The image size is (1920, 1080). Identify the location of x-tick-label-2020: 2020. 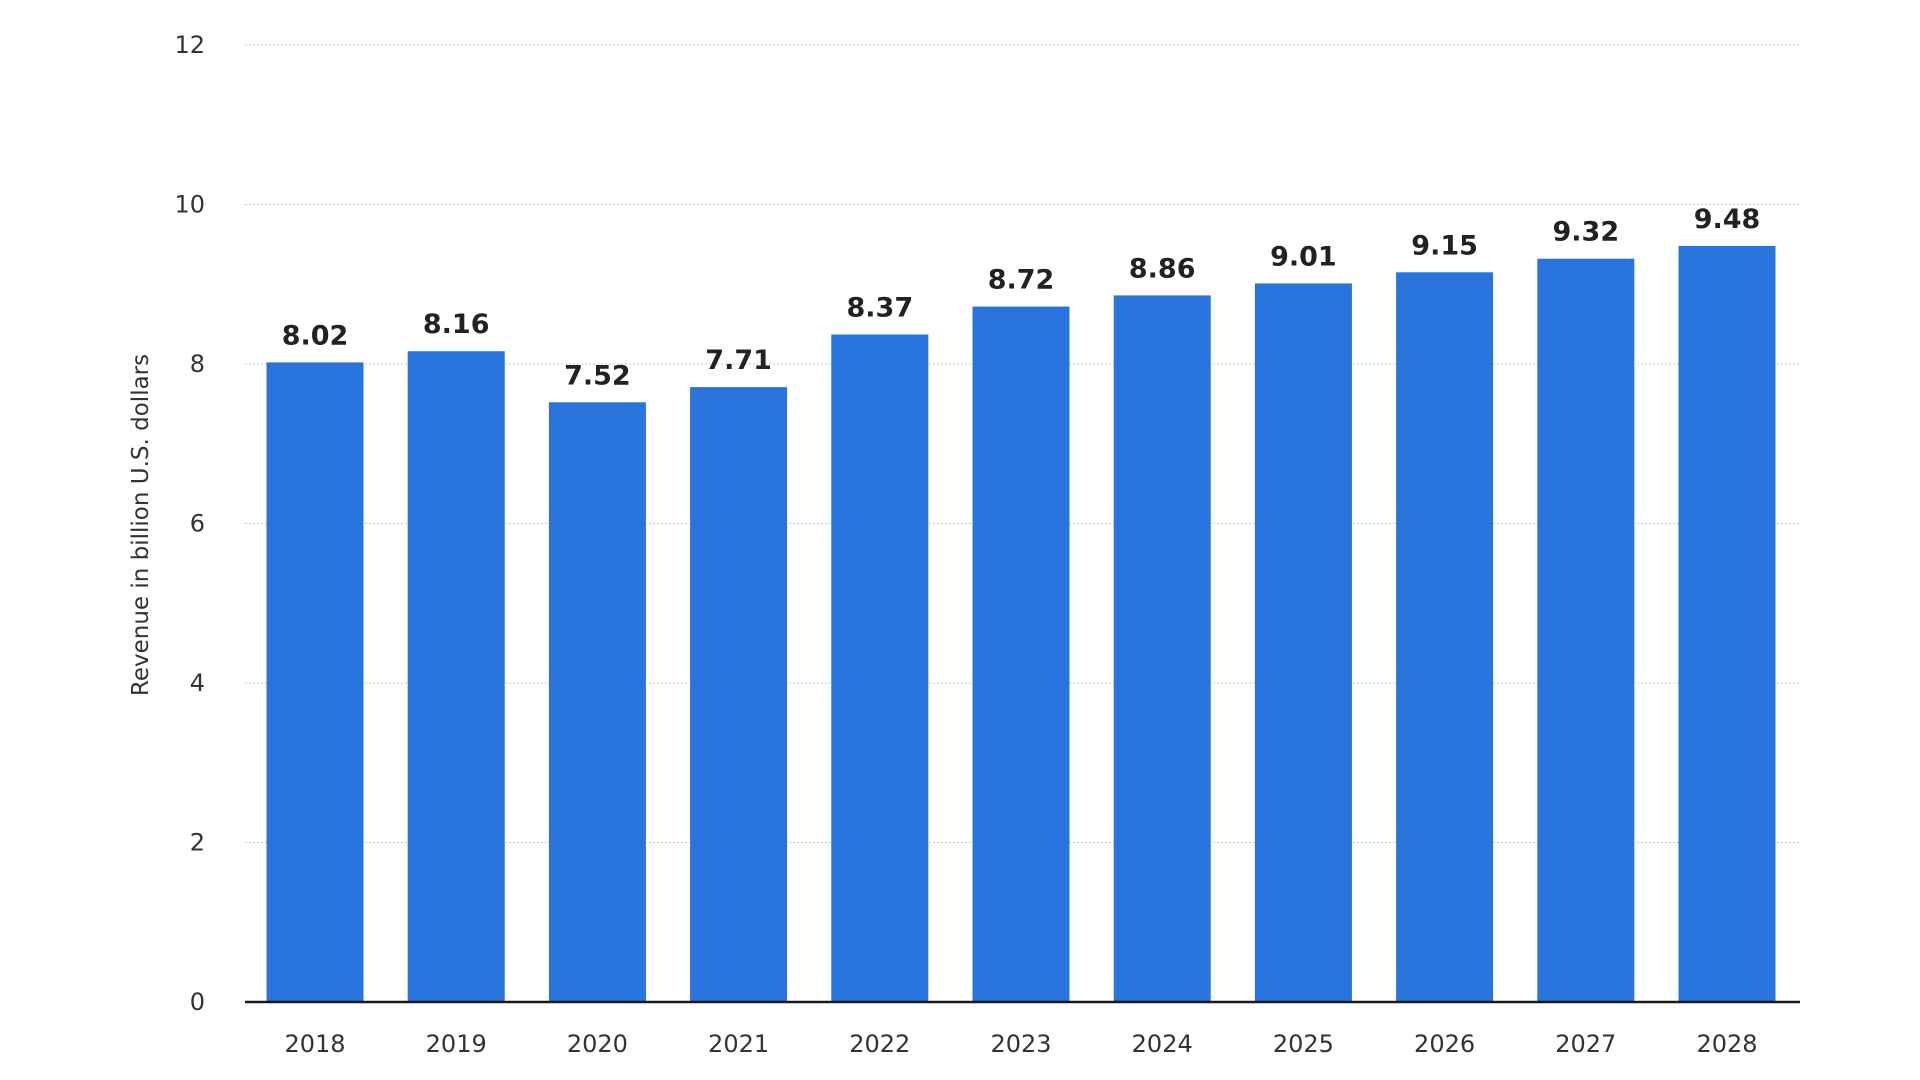
(597, 1044).